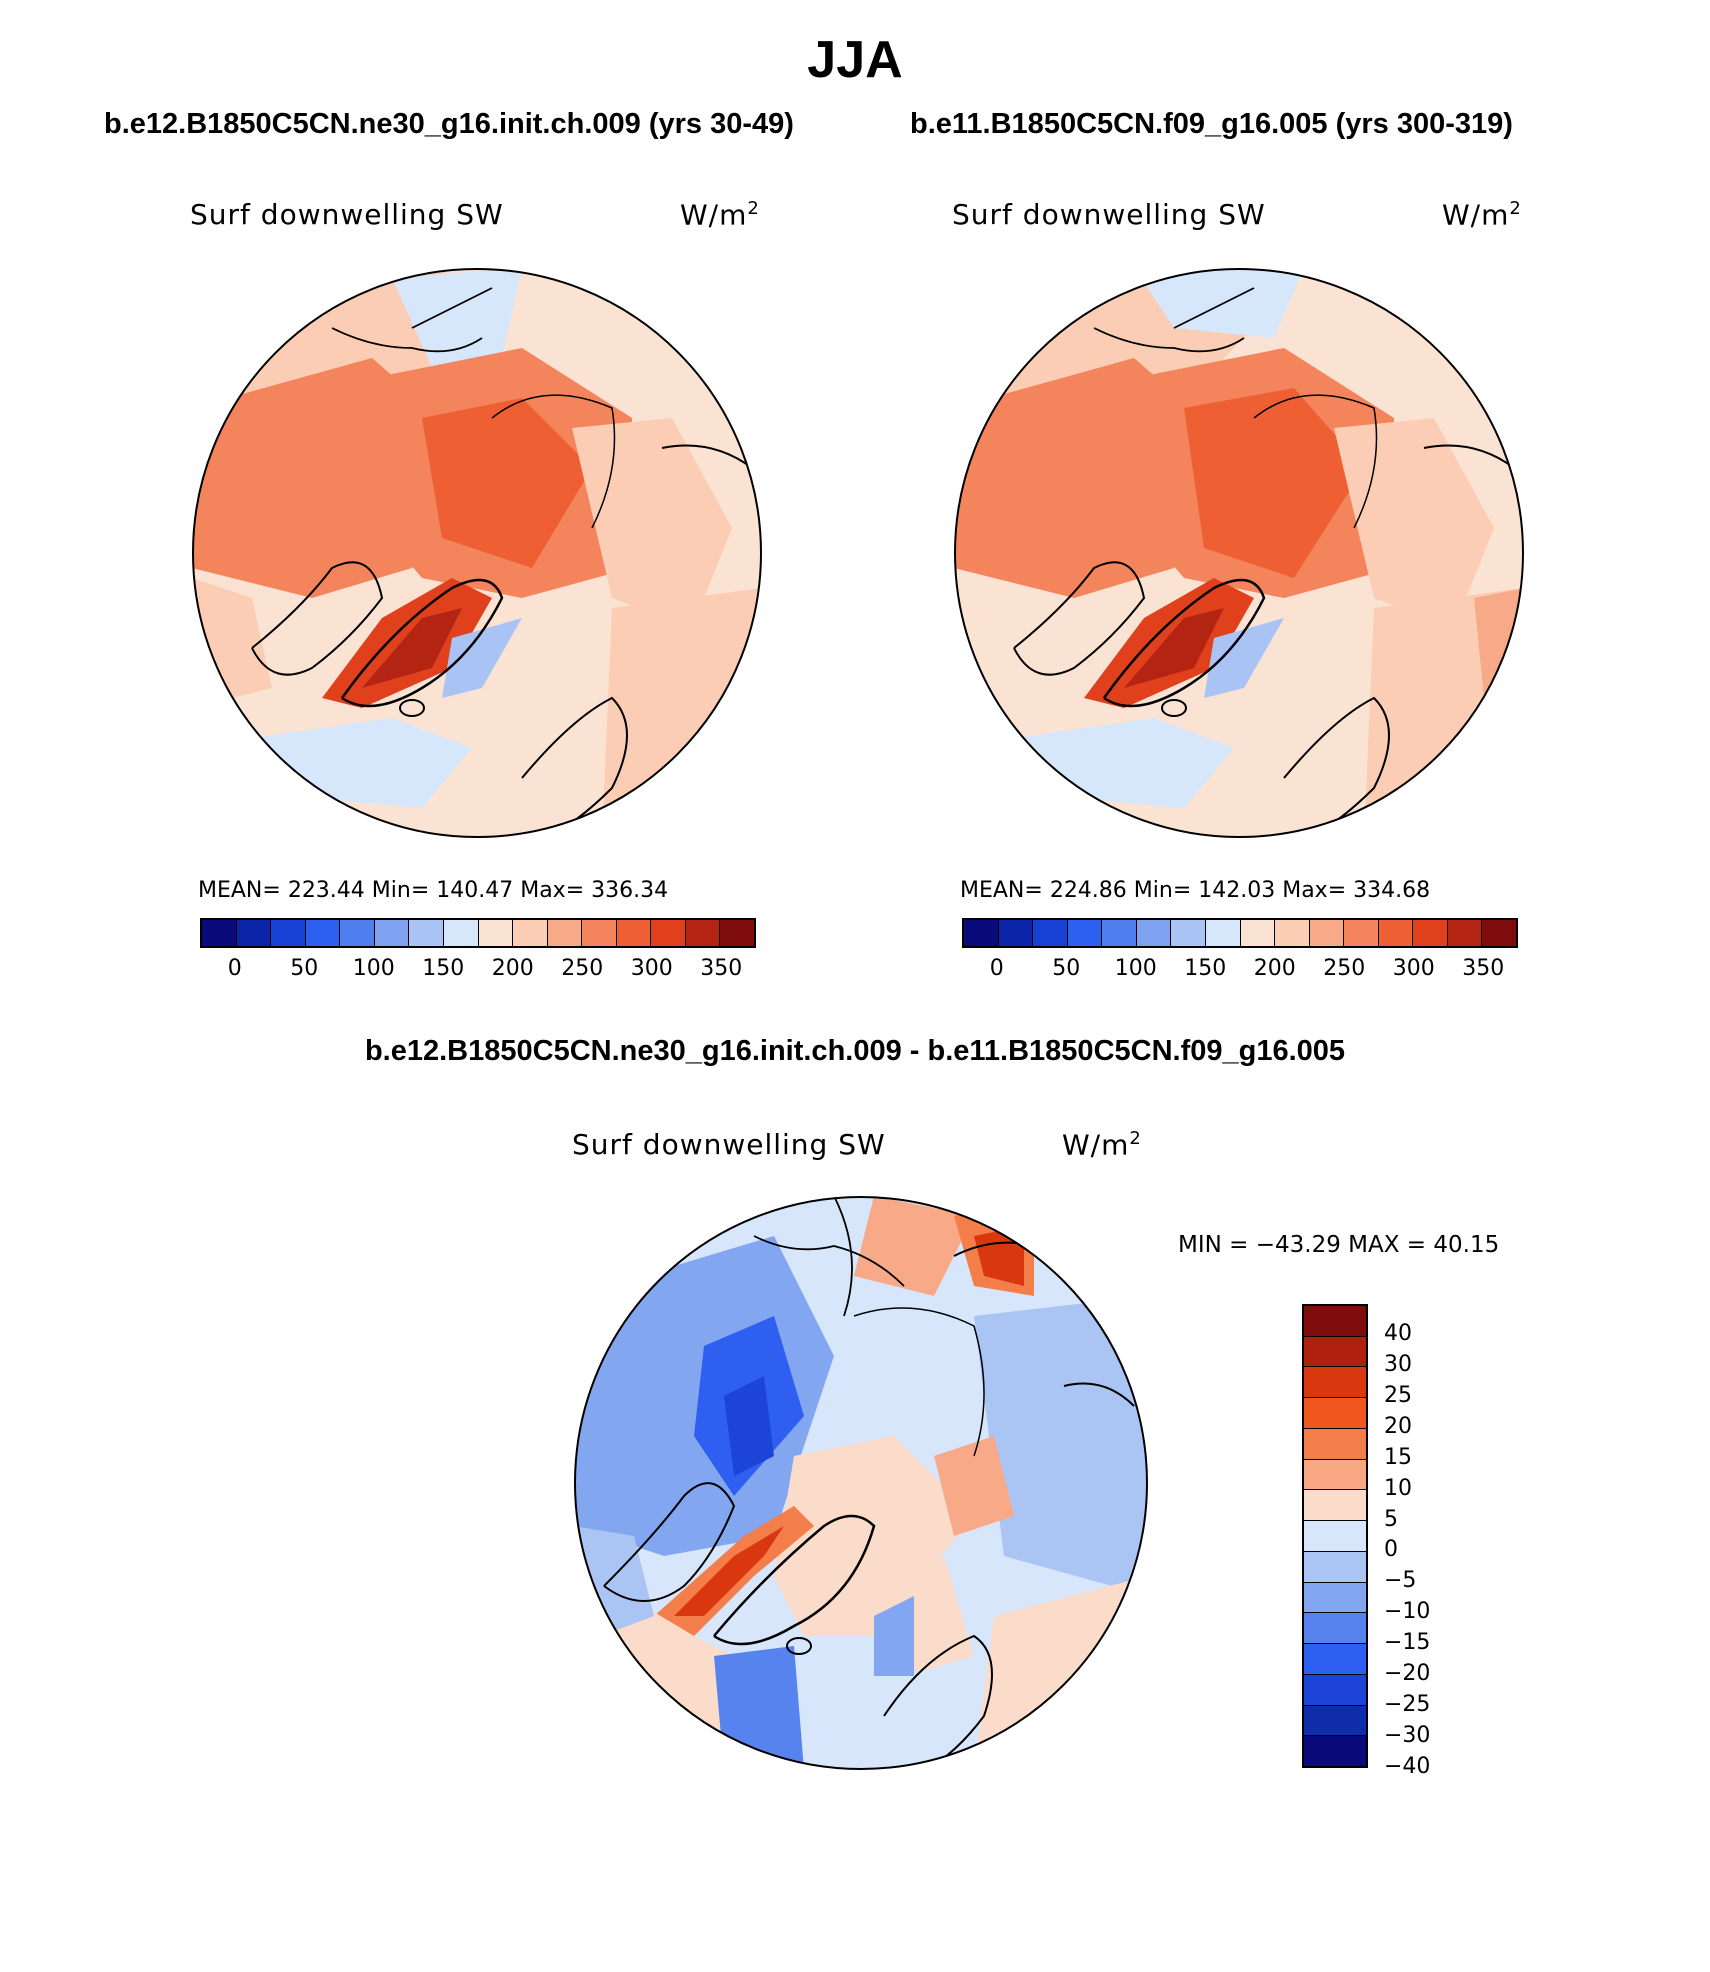 The height and width of the screenshot is (1972, 1710). I want to click on units-label-right: W/m2, so click(1482, 215).